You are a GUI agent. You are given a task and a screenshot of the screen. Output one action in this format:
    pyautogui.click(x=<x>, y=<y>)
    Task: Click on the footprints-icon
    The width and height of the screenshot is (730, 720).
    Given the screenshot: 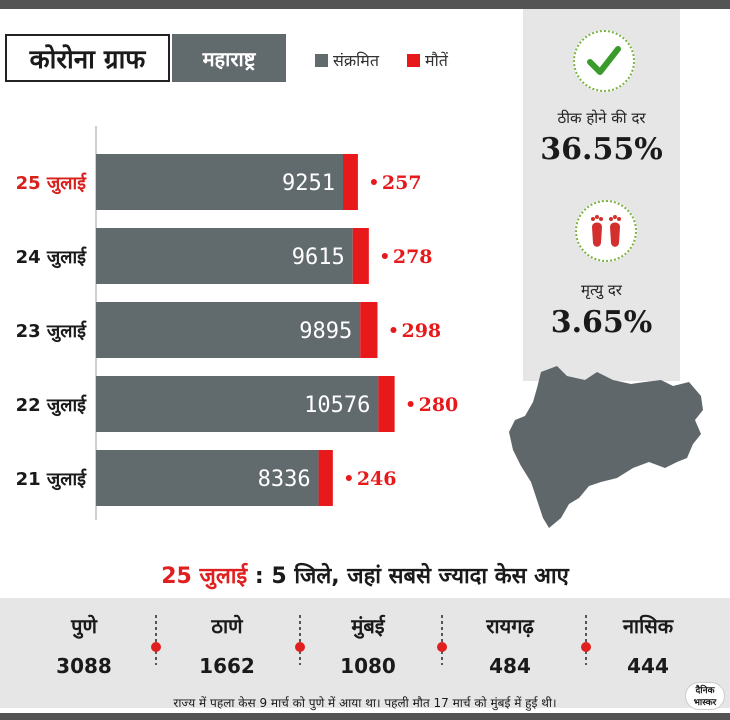 What is the action you would take?
    pyautogui.click(x=606, y=231)
    